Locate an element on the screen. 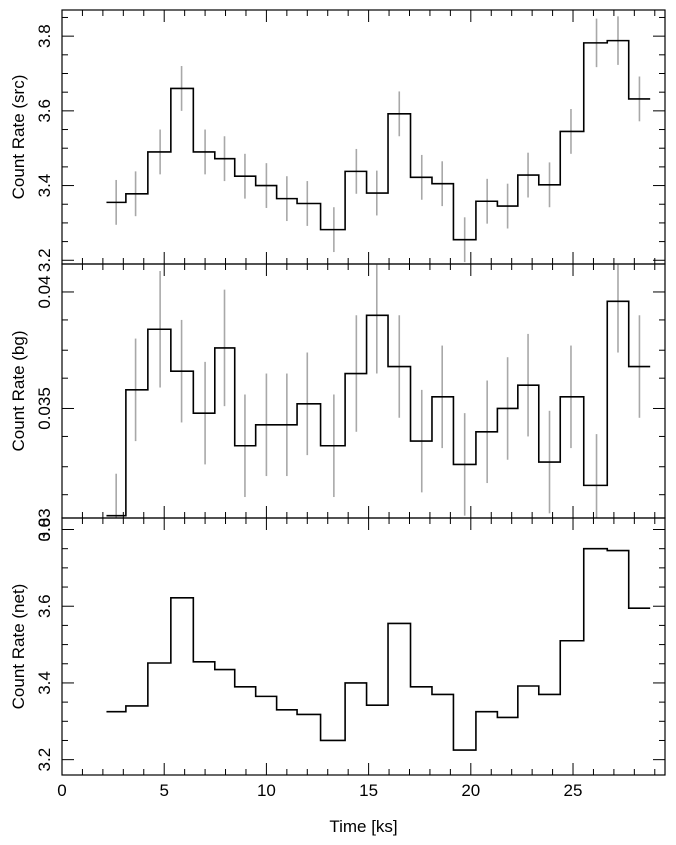 This screenshot has width=676, height=845. x-tick-label: 15 is located at coordinates (368, 790).